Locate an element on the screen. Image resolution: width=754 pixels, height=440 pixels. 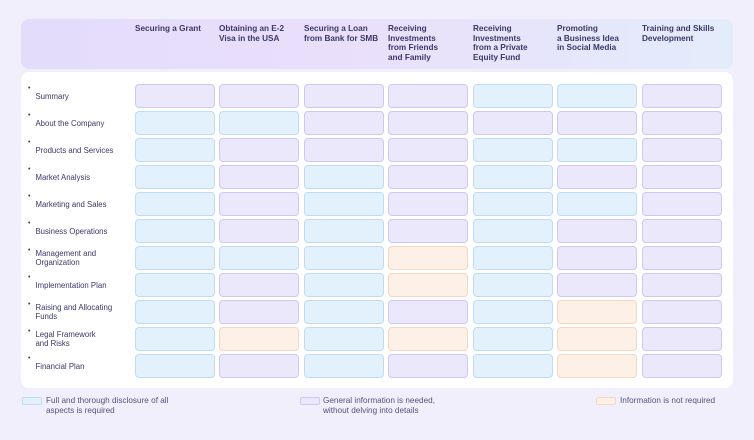
row-label-text: About the Company is located at coordinates (69, 123).